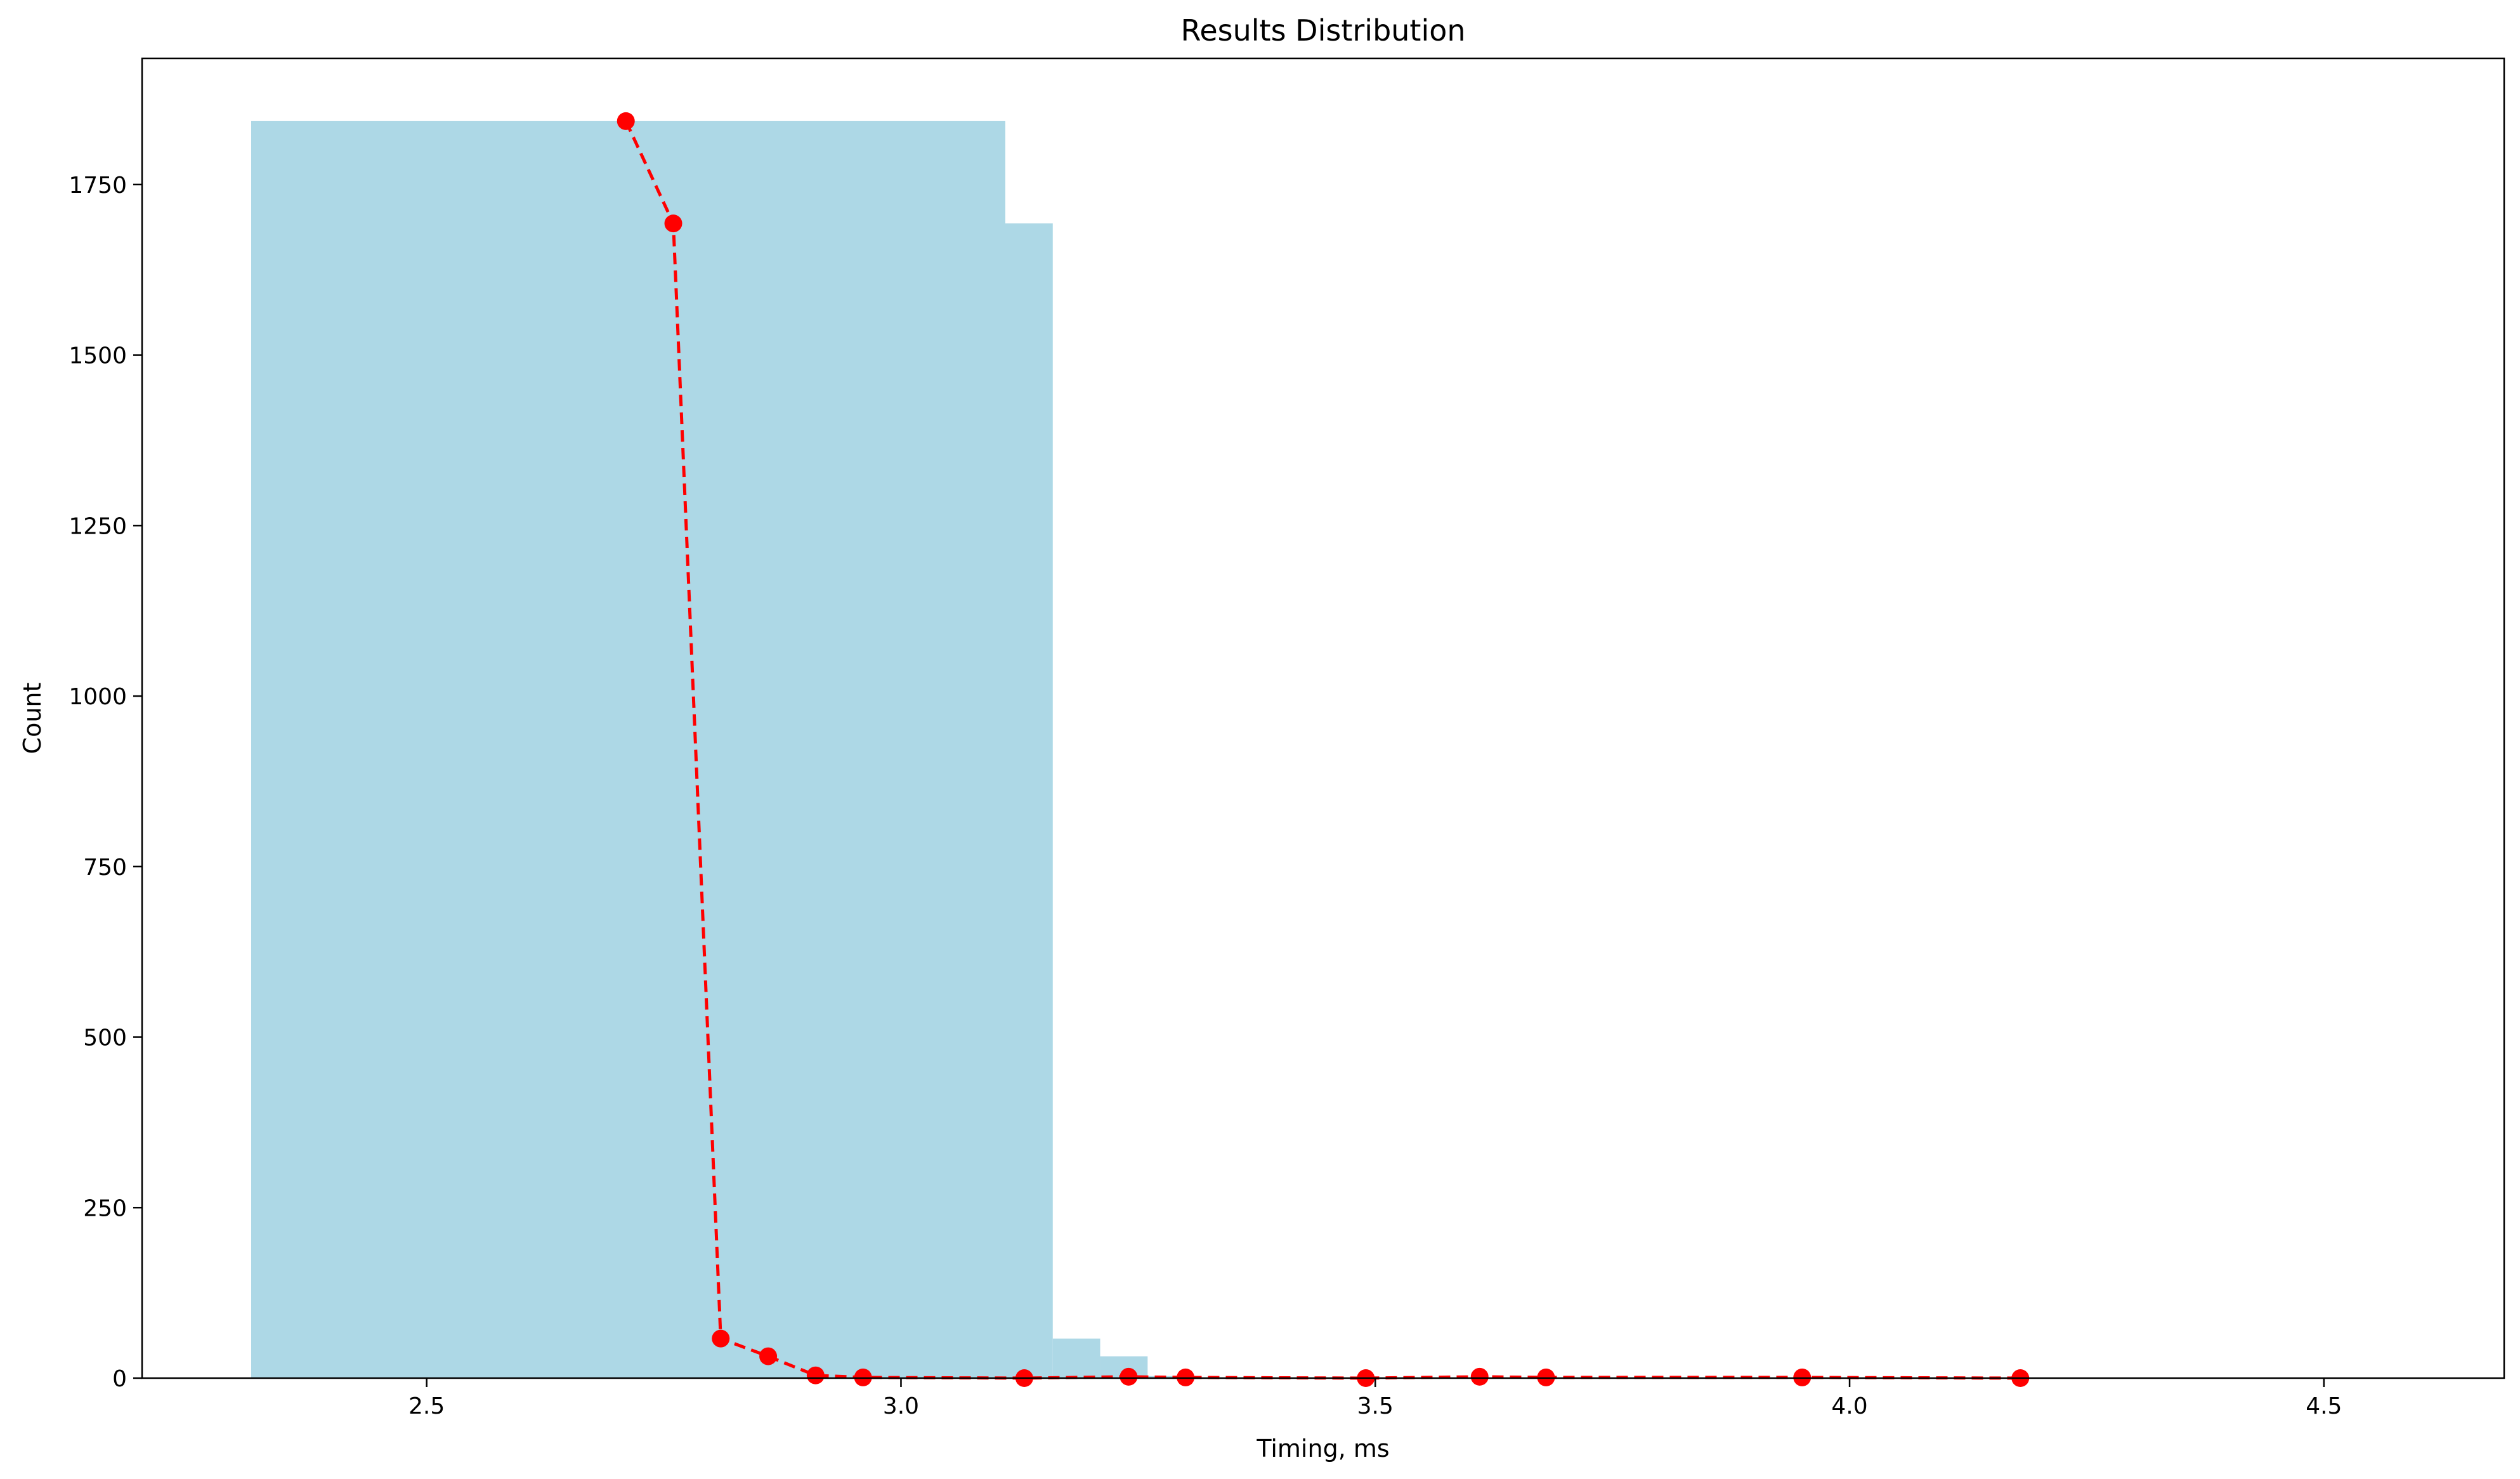 This screenshot has height=1479, width=2520. Describe the element at coordinates (2324, 1406) in the screenshot. I see `x-tick-label-4: 4.5` at that location.